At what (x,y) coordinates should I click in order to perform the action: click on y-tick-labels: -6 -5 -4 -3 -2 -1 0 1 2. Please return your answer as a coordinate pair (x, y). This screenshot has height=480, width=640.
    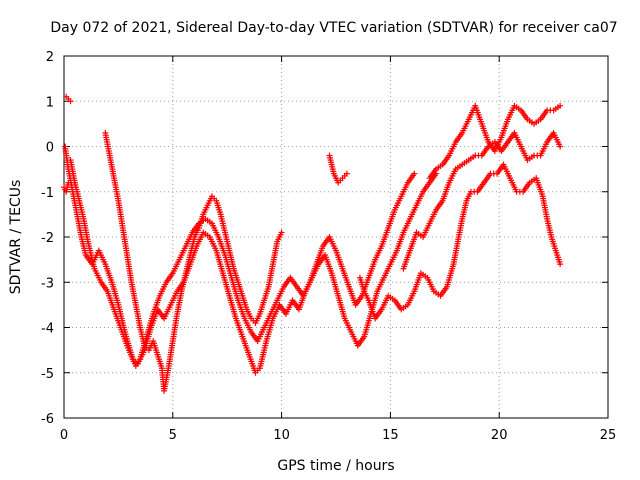
    Looking at the image, I should click on (47, 238).